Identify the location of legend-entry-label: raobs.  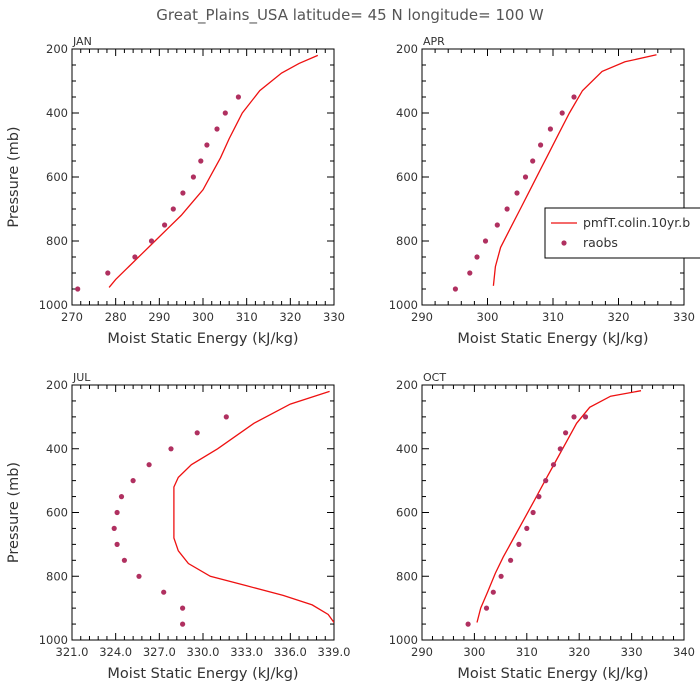
(600, 242).